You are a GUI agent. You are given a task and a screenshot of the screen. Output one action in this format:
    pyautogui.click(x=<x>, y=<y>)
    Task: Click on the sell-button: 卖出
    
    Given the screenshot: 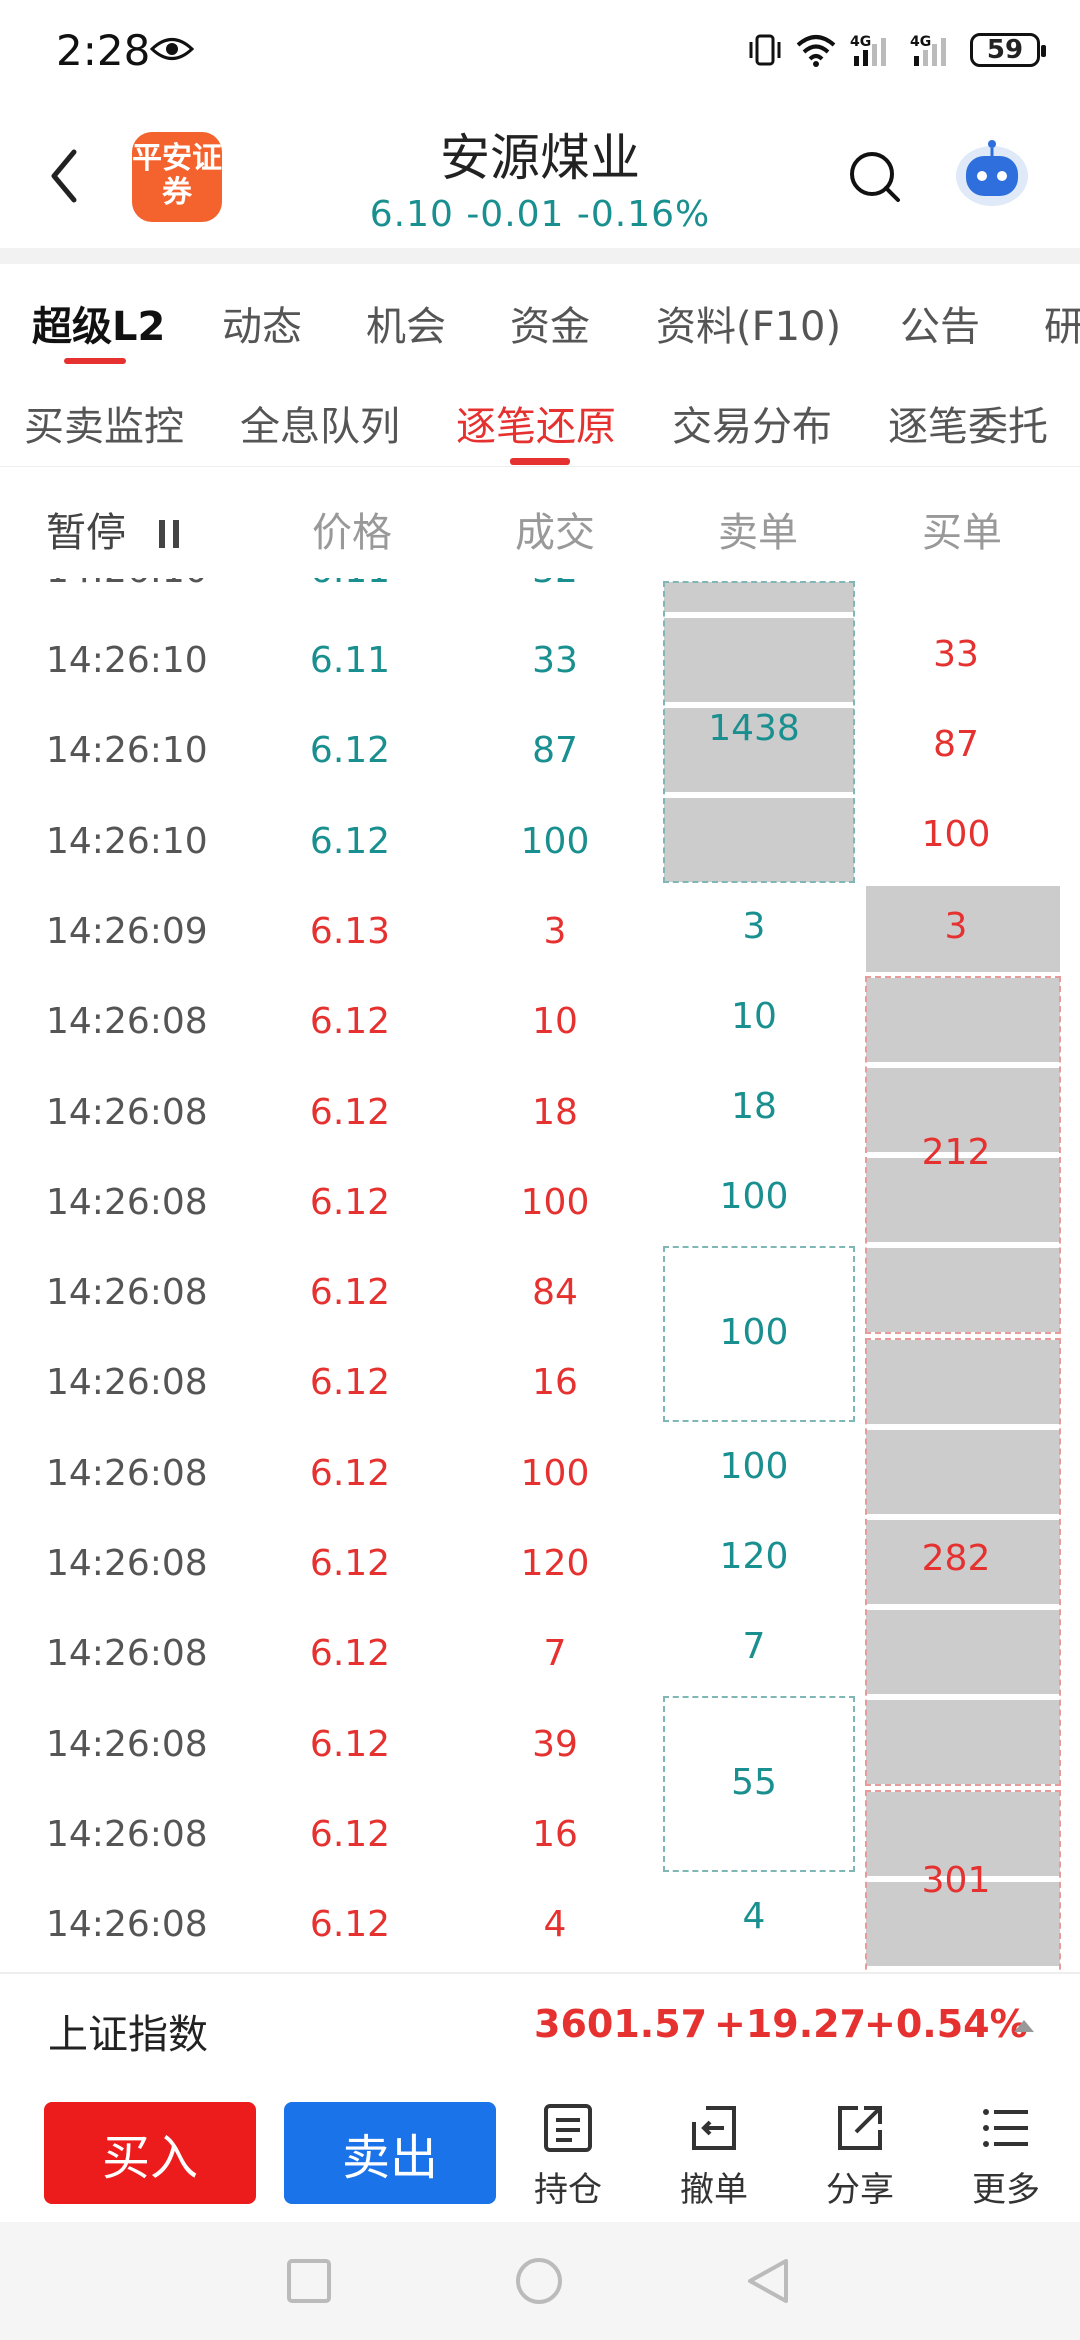 What is the action you would take?
    pyautogui.click(x=390, y=2153)
    